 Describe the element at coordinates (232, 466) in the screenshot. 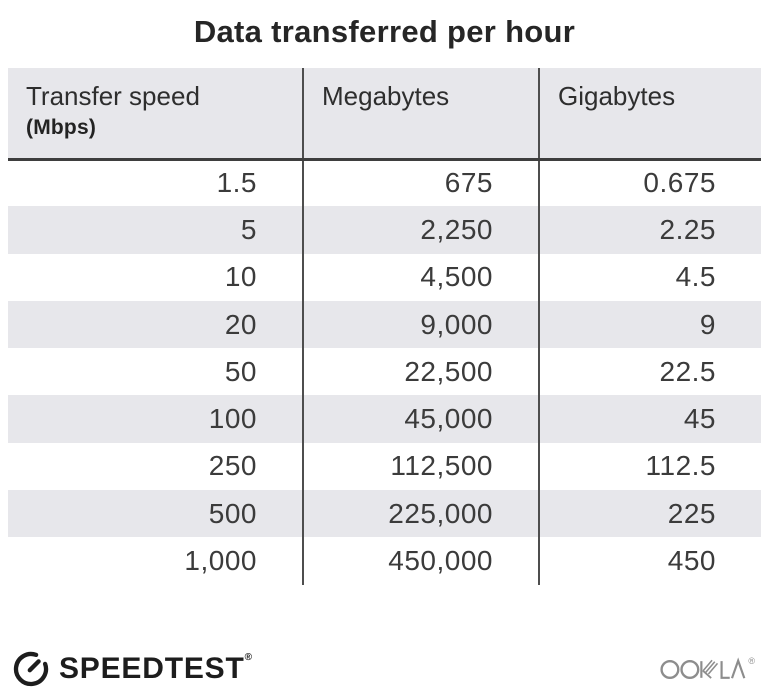

I see `cell-speed: 250` at that location.